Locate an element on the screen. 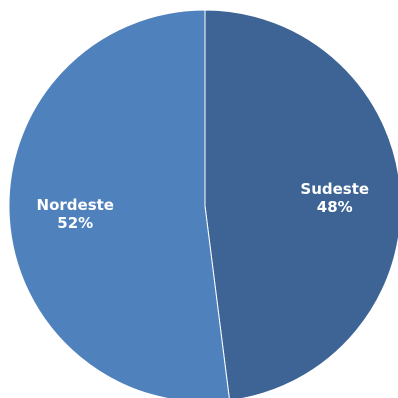 The image size is (398, 398). slice-percent-text: 48% is located at coordinates (335, 207).